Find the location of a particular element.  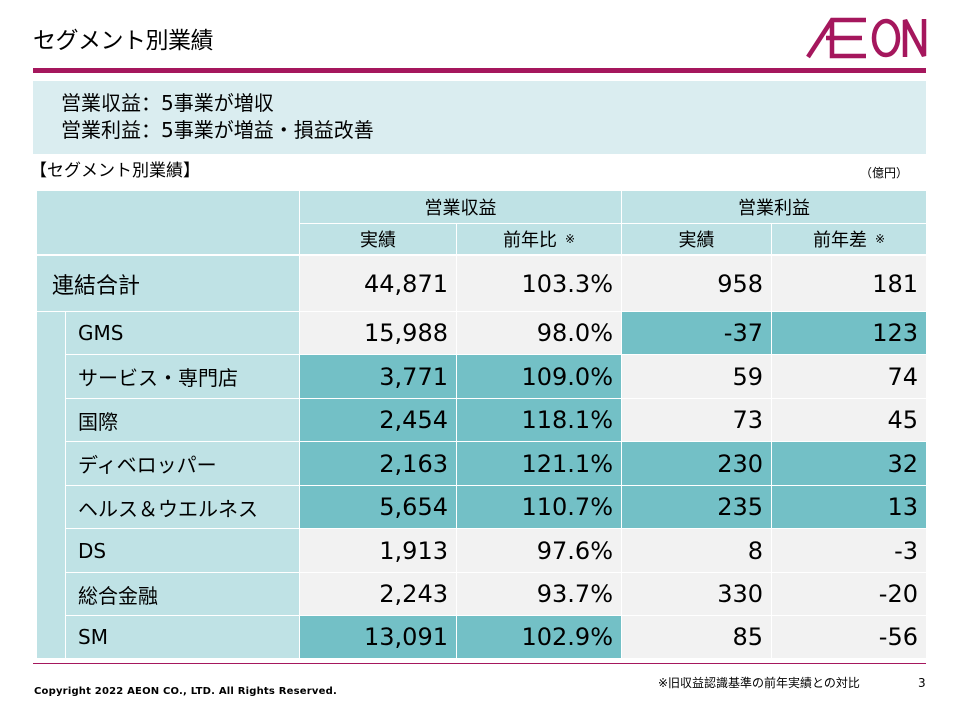

cell-profit-diff: 13 is located at coordinates (849, 507).